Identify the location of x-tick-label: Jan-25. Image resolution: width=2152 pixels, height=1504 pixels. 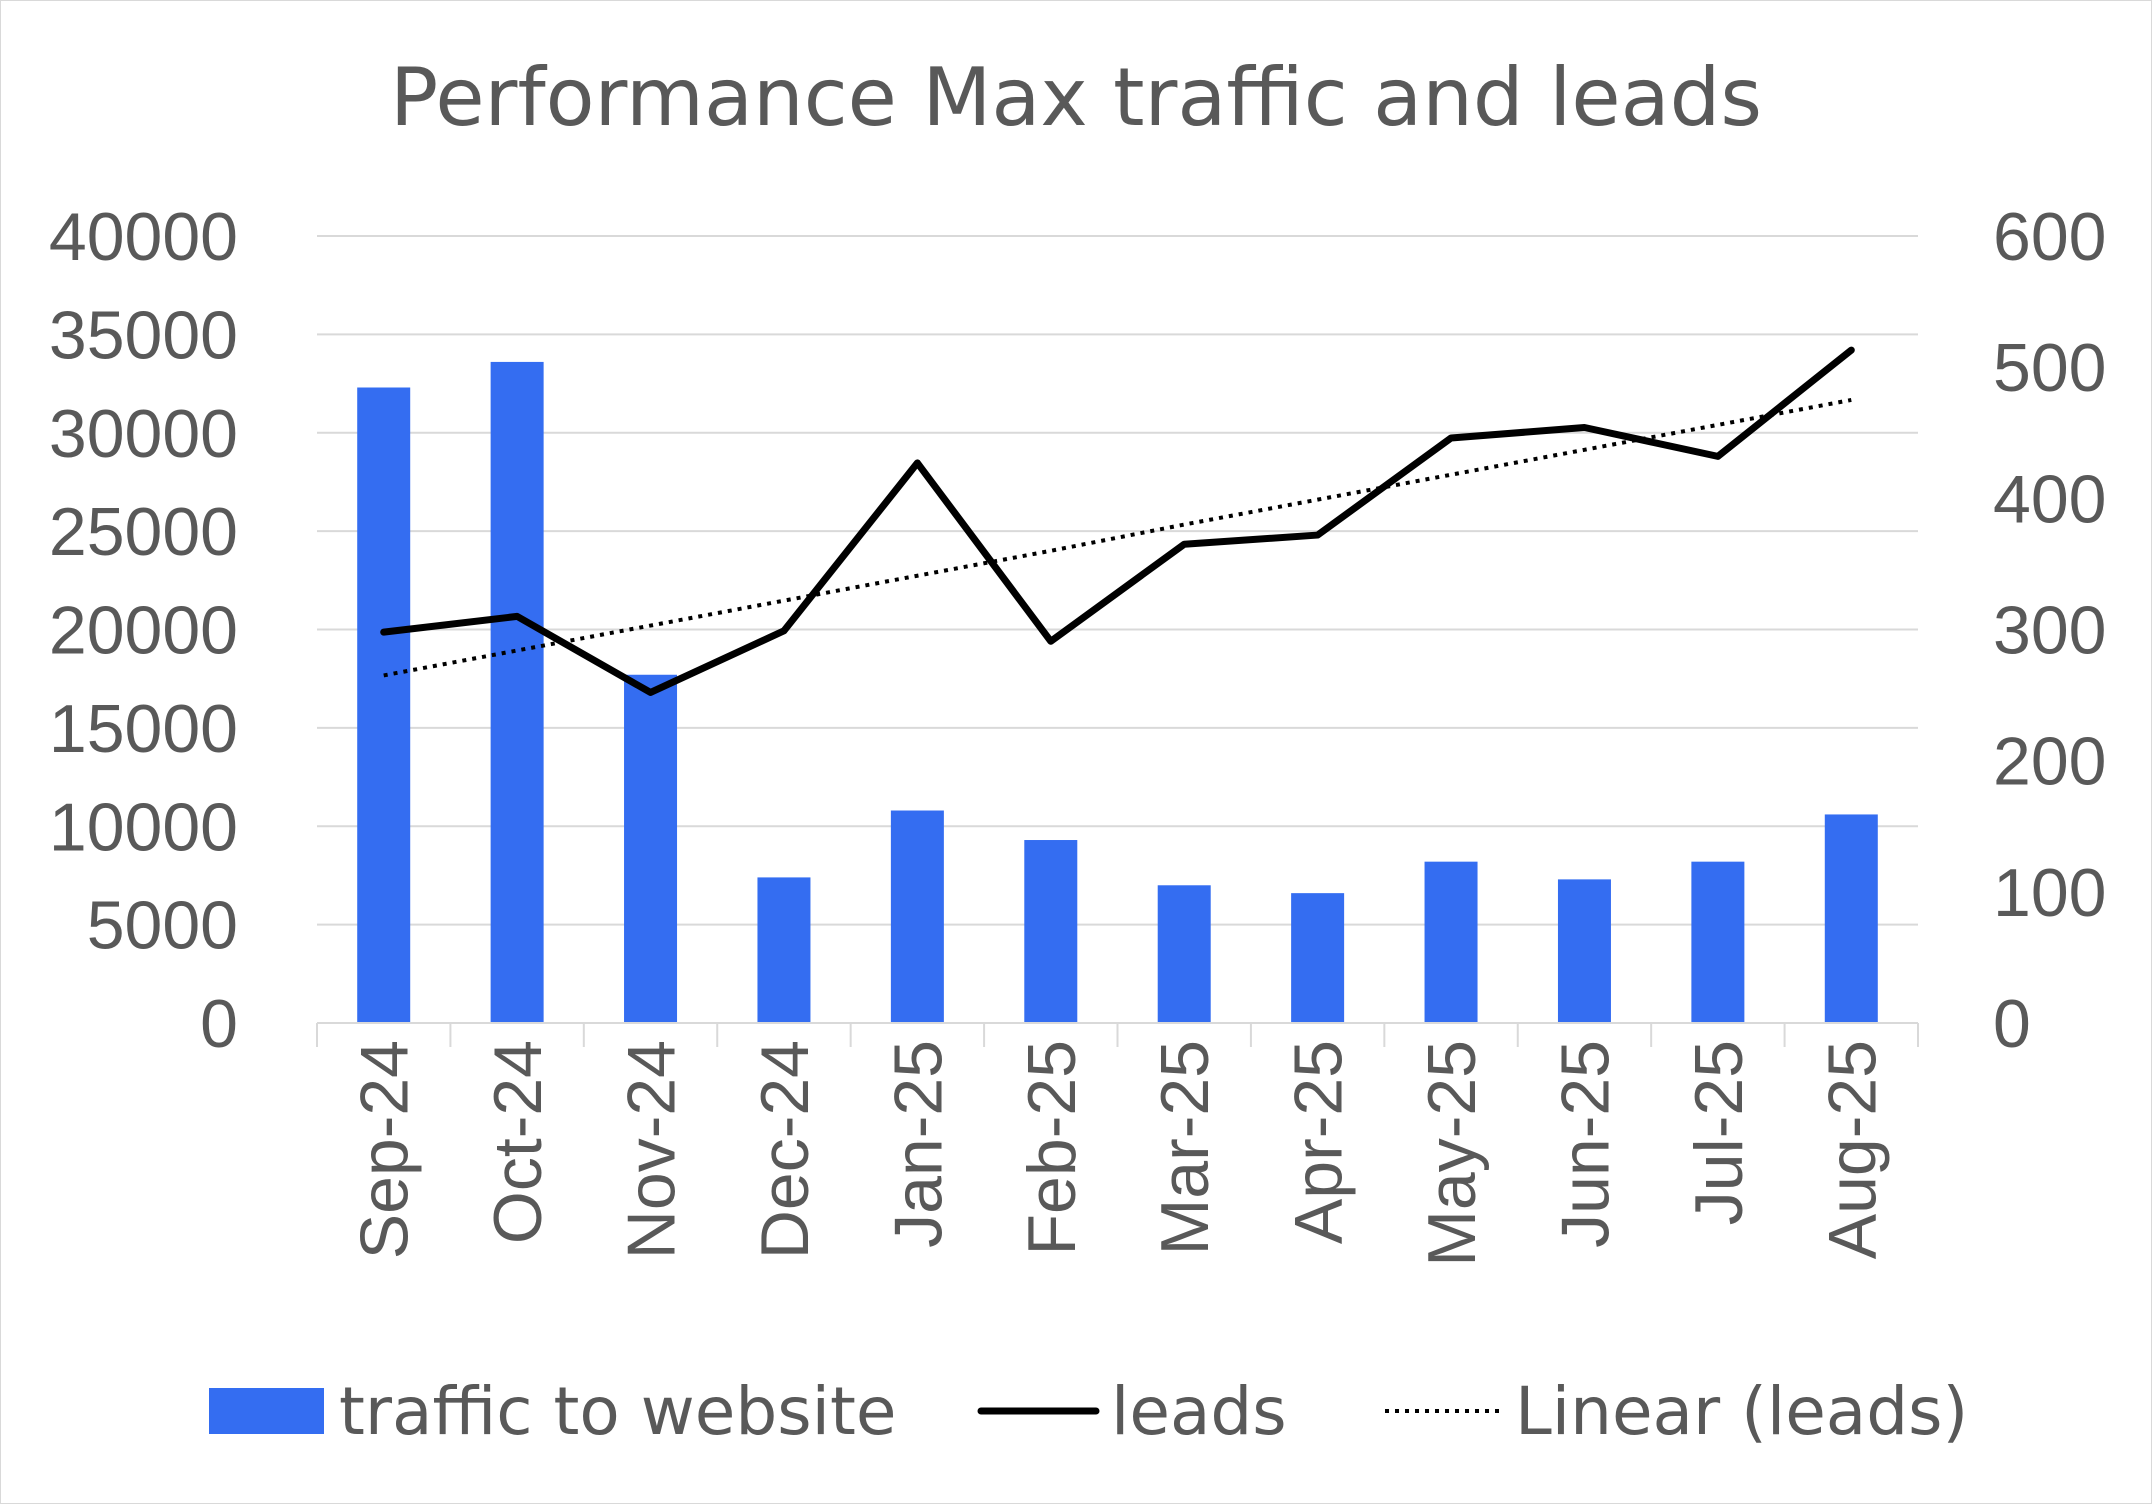
(918, 1144).